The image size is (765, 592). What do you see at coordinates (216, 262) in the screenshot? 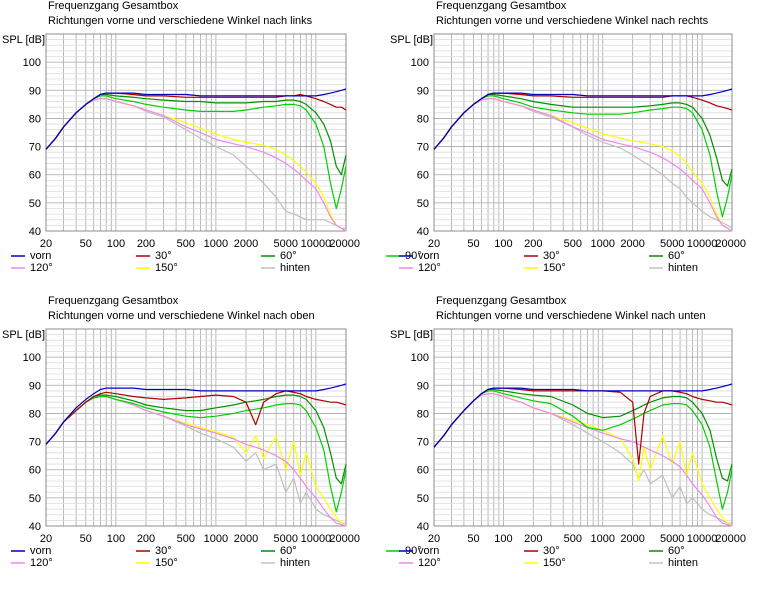
I see `legend: vorn 30° 60° 90° 120° 150° hinten` at bounding box center [216, 262].